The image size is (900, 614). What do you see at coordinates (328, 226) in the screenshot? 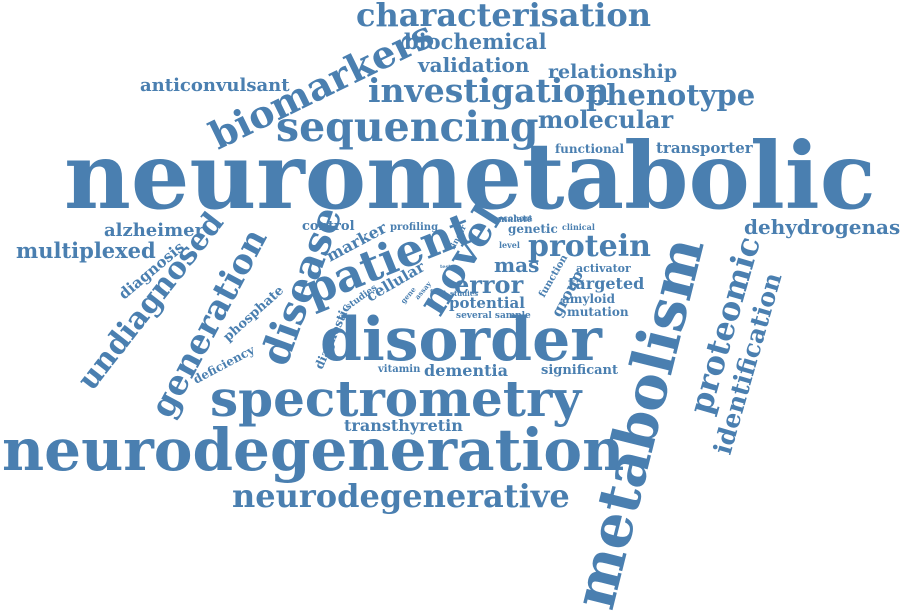
I see `word-control: control` at bounding box center [328, 226].